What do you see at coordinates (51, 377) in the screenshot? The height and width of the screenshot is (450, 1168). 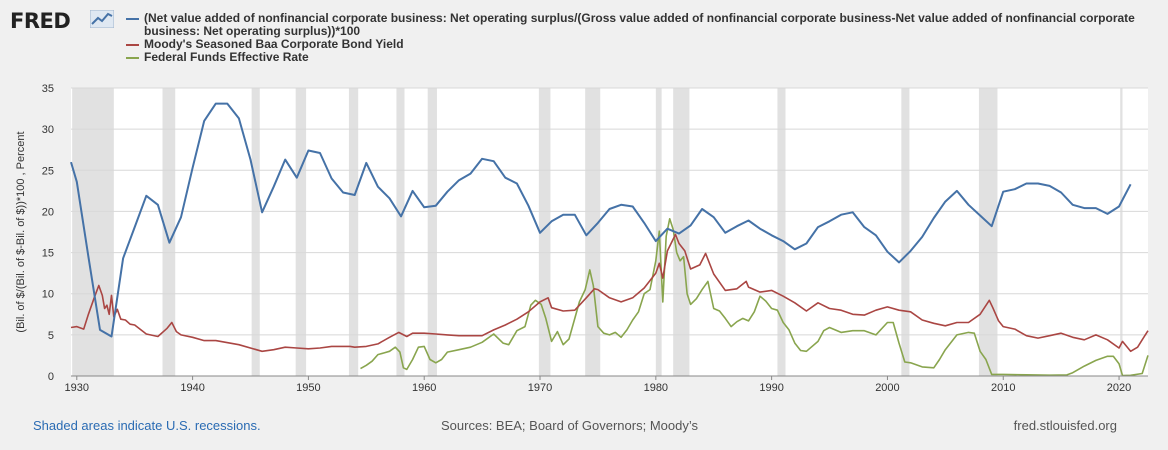 I see `y-tick-label: 0` at bounding box center [51, 377].